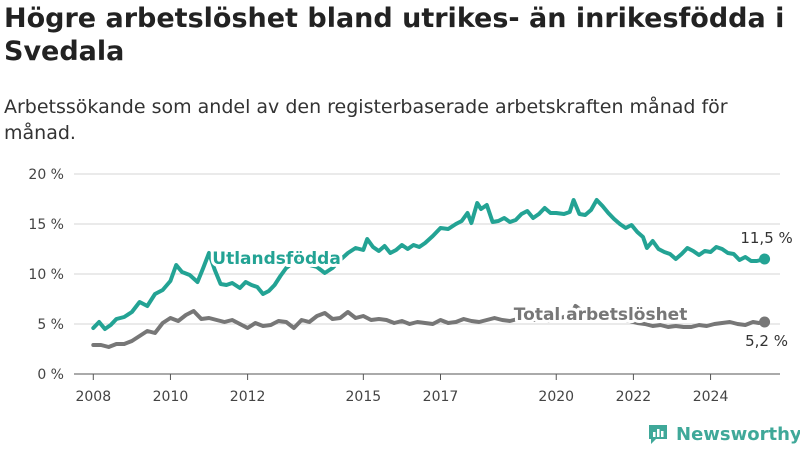 This screenshot has width=800, height=450. Describe the element at coordinates (711, 397) in the screenshot. I see `x-tick-label: 2024` at that location.